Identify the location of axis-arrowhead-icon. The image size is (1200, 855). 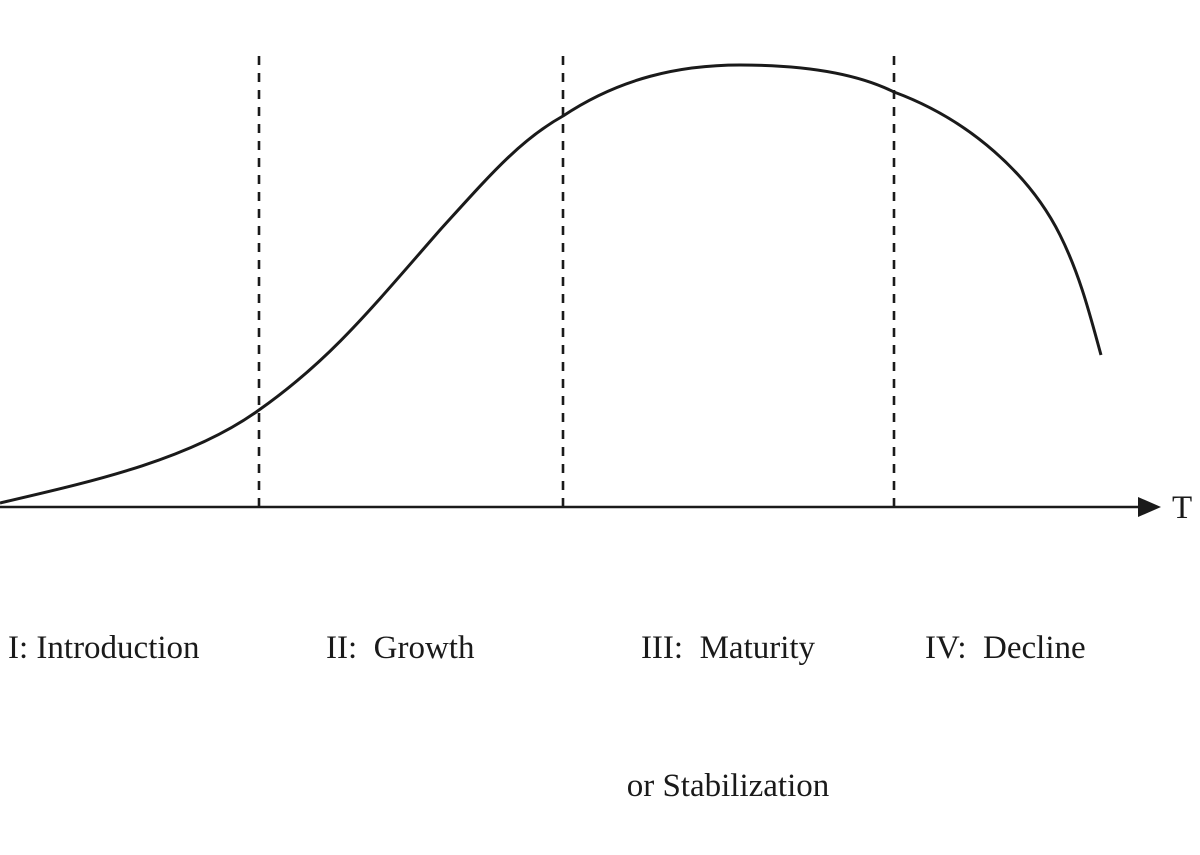
(1149, 507).